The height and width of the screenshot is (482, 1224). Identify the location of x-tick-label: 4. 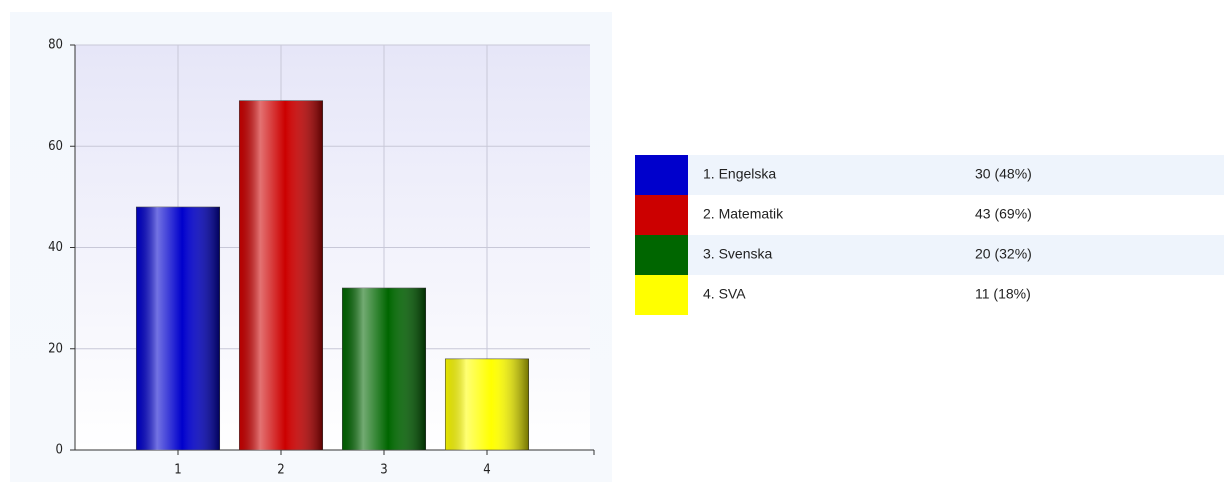
(486, 470).